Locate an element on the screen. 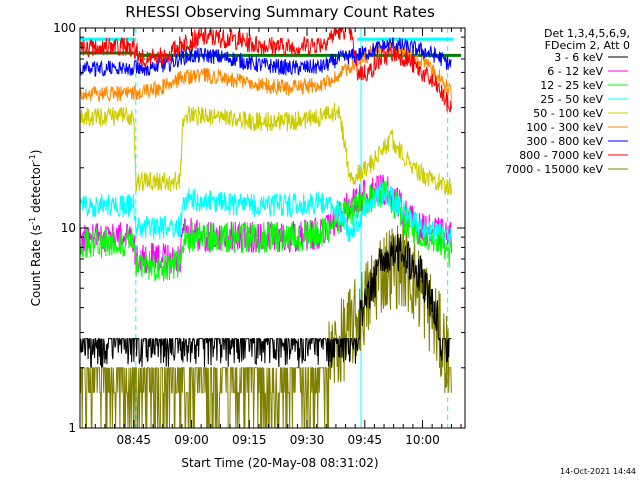 This screenshot has width=640, height=480. legend-header-line-2: FDecim 2, Att 0 is located at coordinates (587, 45).